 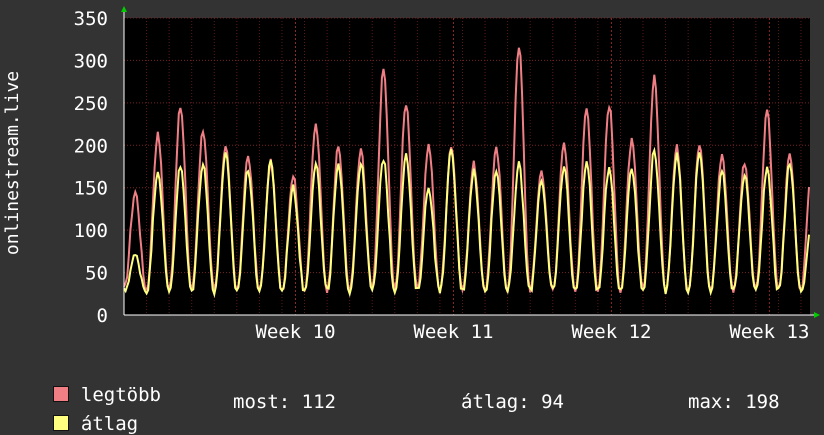 What do you see at coordinates (91, 231) in the screenshot?
I see `y-tick-label: 100` at bounding box center [91, 231].